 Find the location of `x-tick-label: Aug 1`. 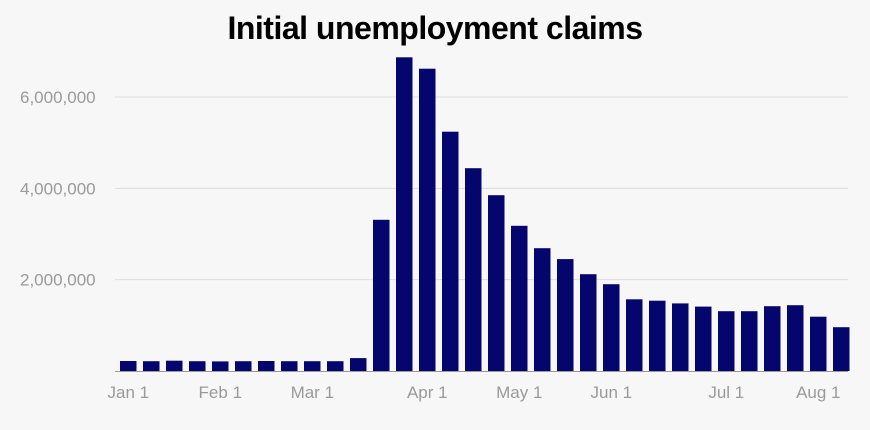

x-tick-label: Aug 1 is located at coordinates (818, 392).